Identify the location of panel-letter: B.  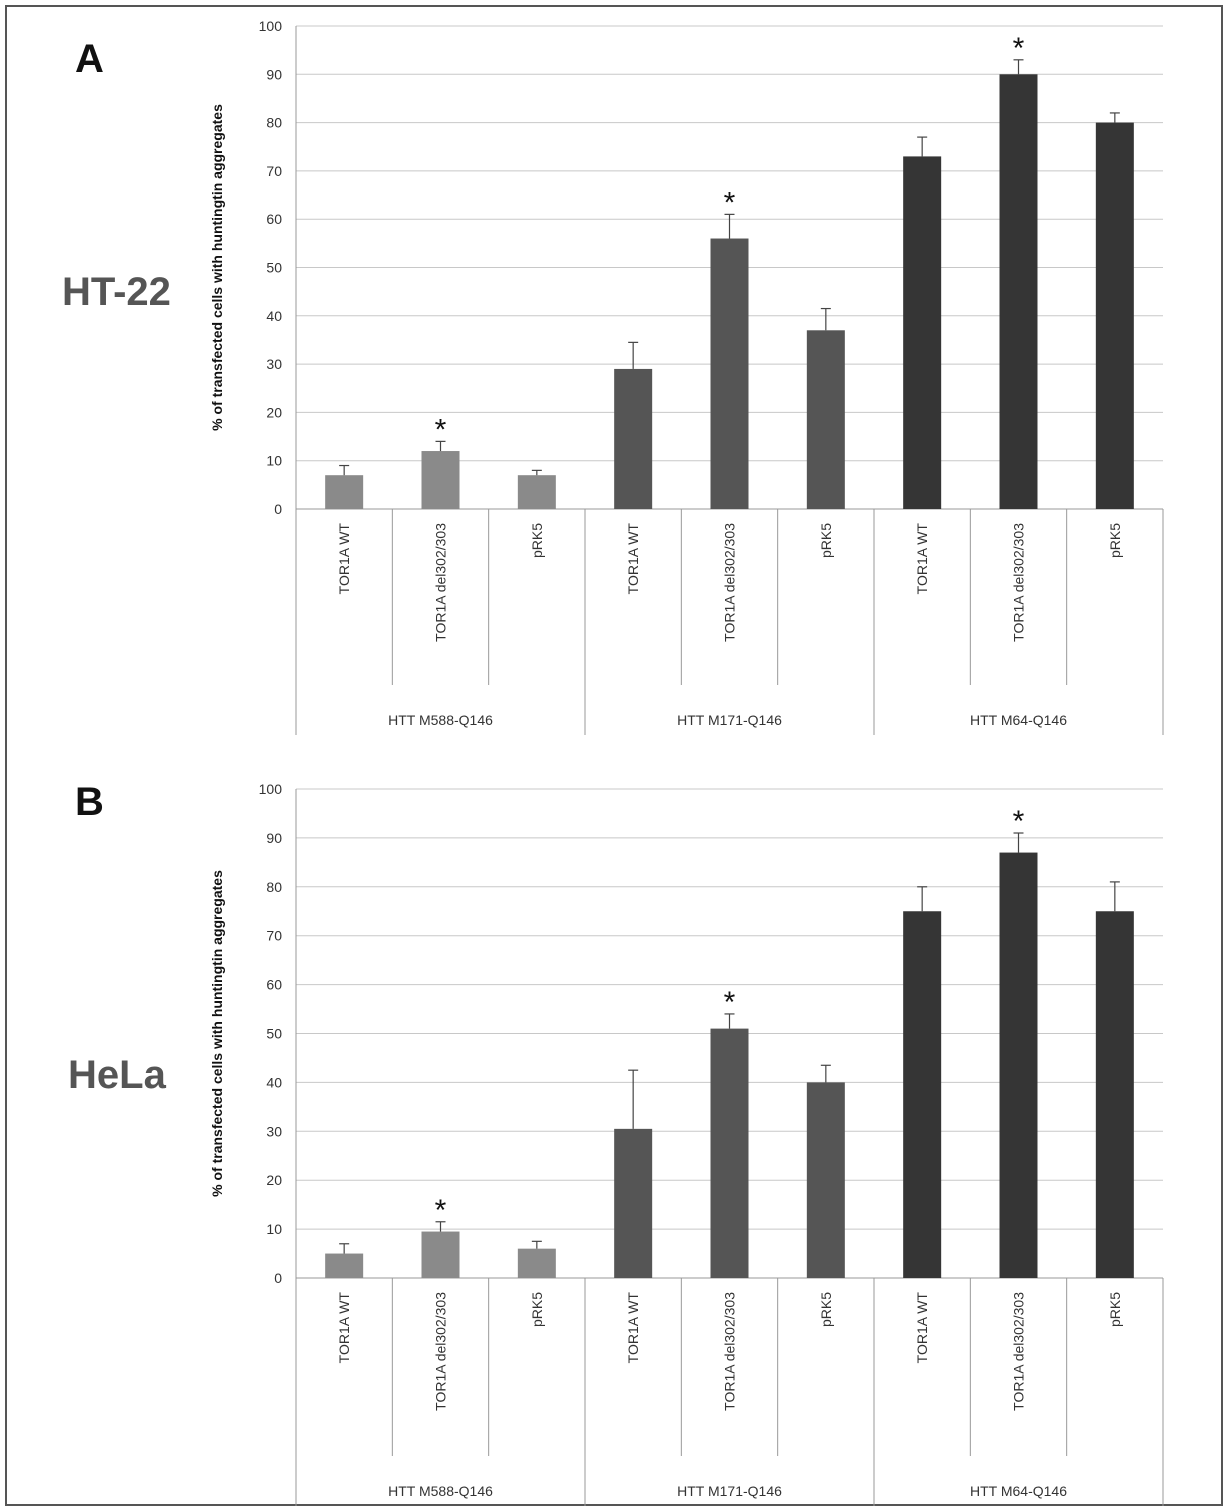
(89, 802).